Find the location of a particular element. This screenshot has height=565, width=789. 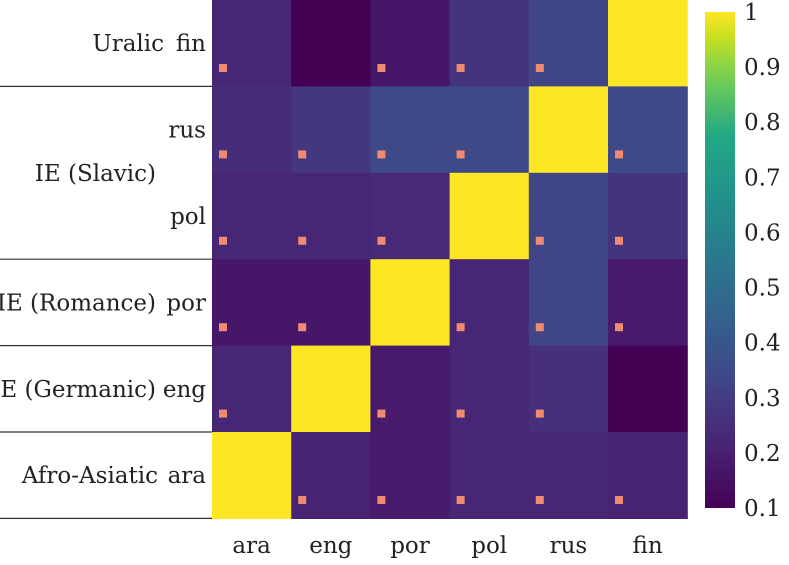

cell-eng-eng is located at coordinates (331, 389).